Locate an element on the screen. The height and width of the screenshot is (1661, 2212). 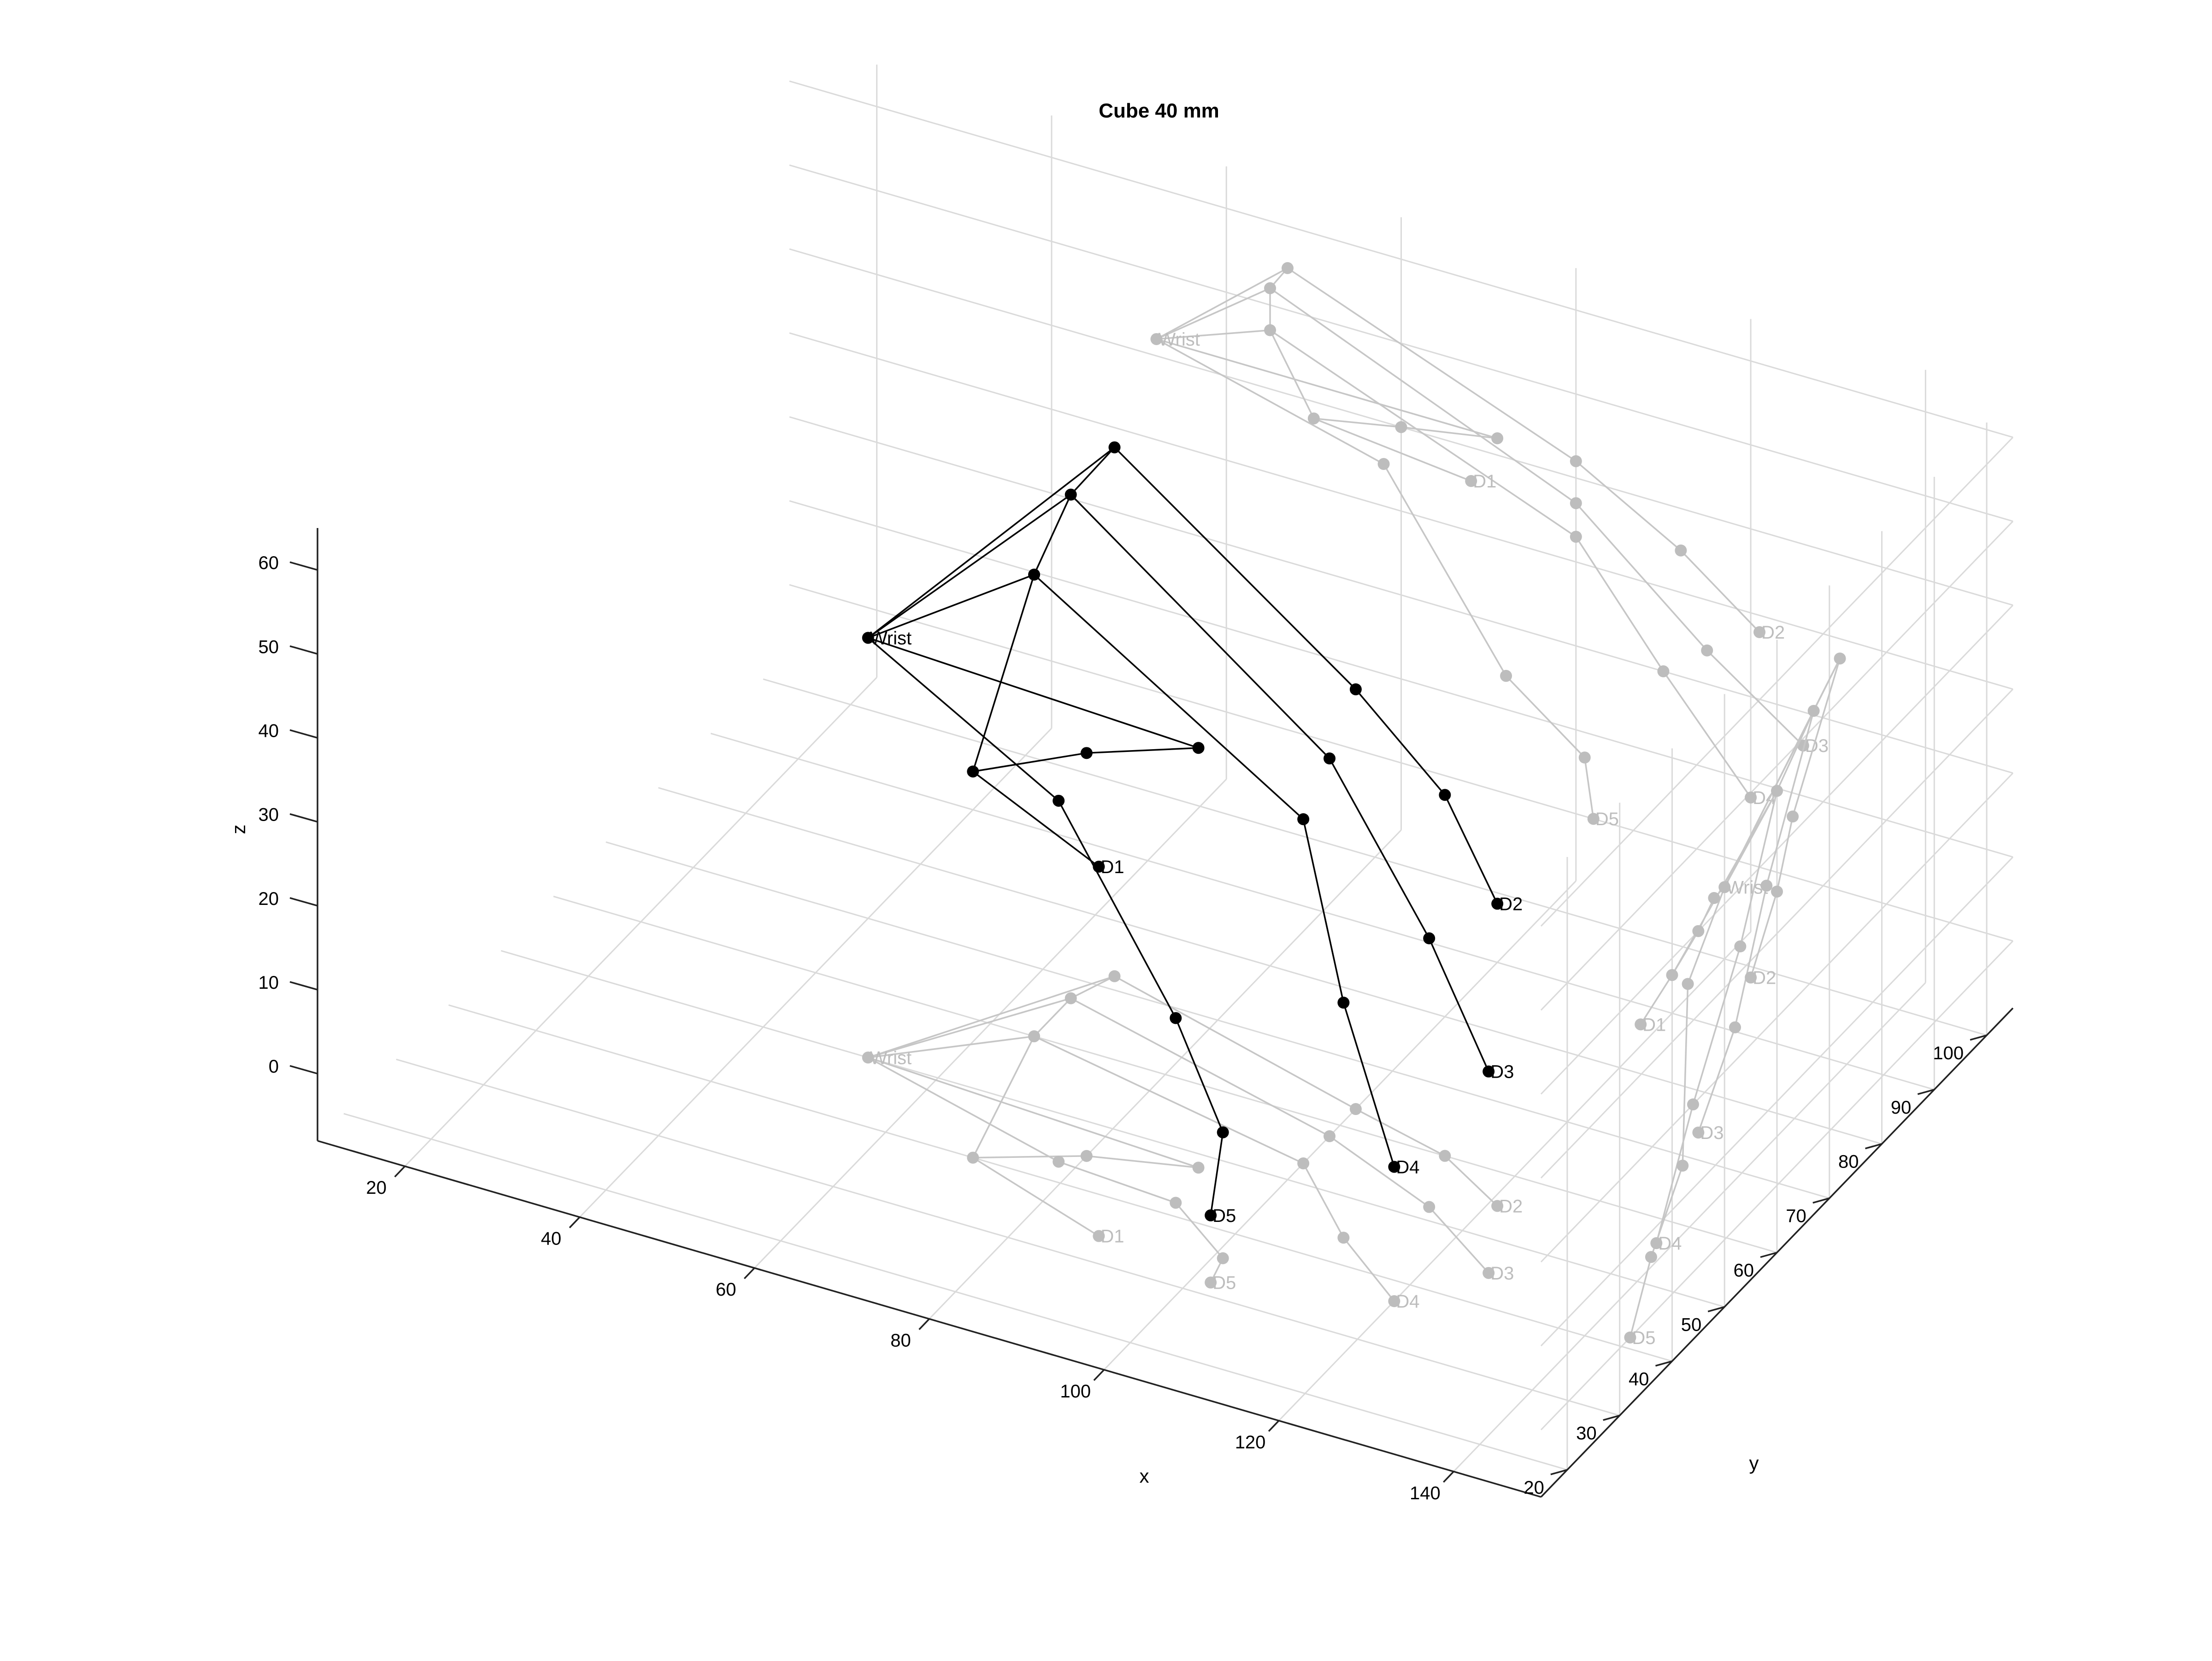
x-tick-label: 80 is located at coordinates (900, 1341).